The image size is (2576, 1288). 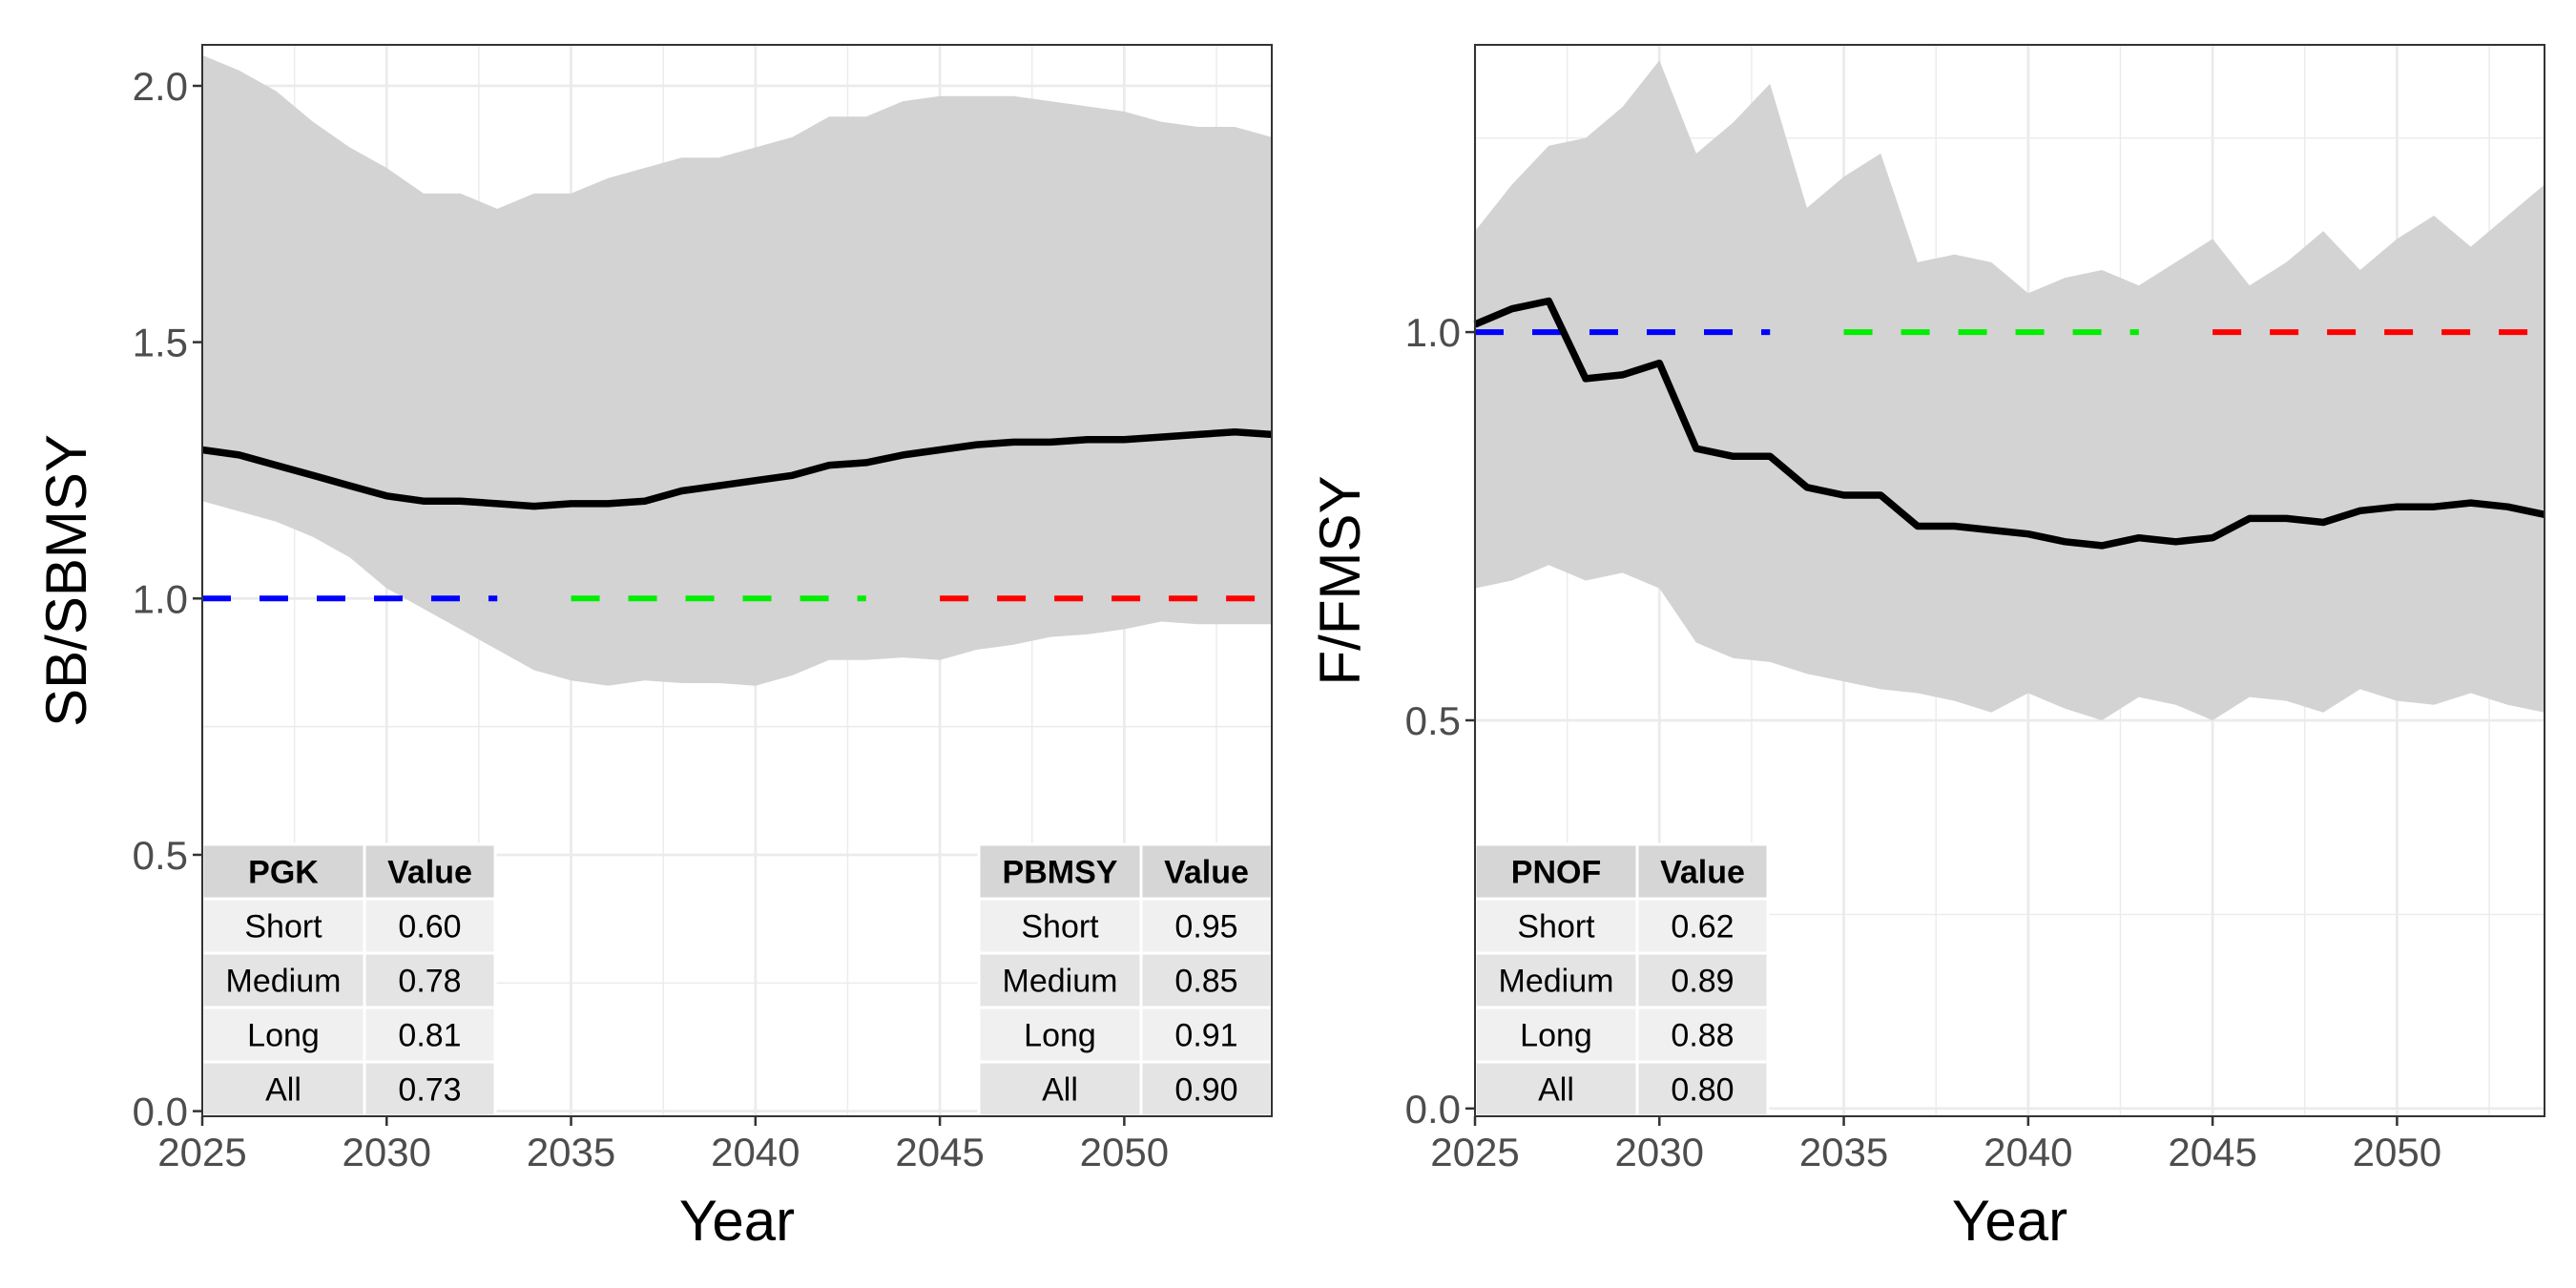 I want to click on y-tick-label: 2.0, so click(x=160, y=86).